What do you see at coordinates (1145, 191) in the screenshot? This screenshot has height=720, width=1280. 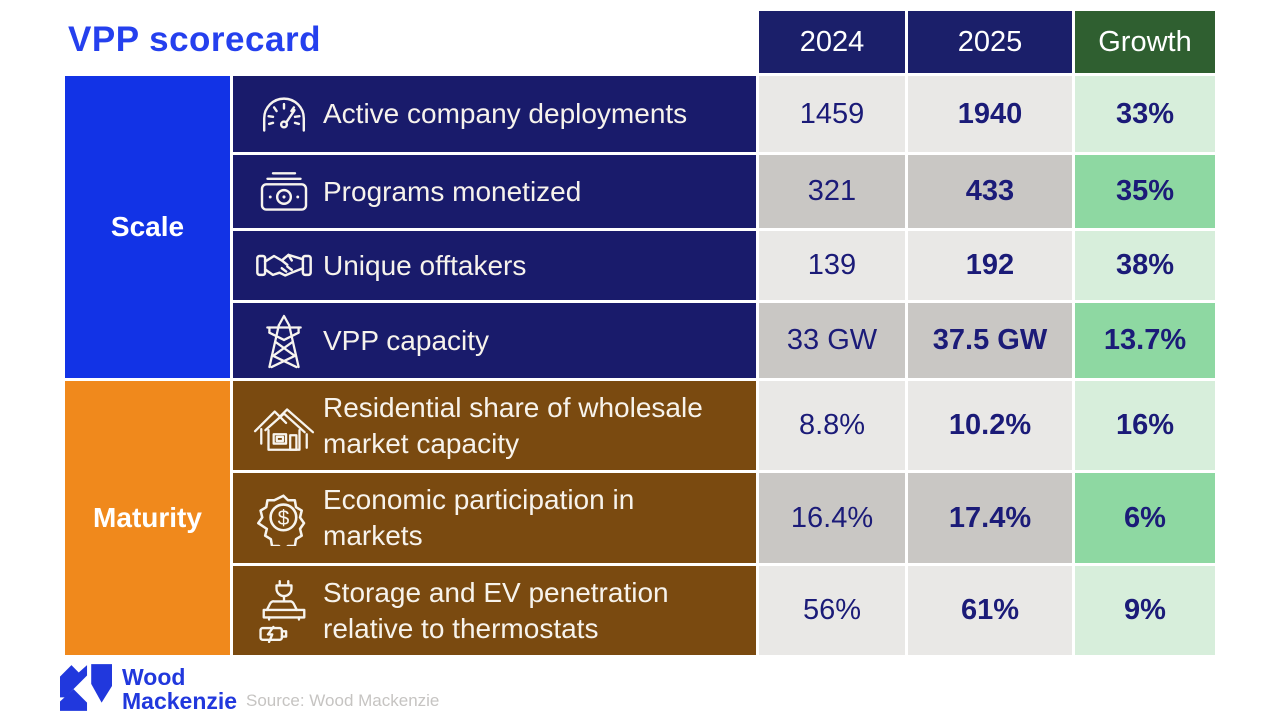 I see `value-growth: 35%` at bounding box center [1145, 191].